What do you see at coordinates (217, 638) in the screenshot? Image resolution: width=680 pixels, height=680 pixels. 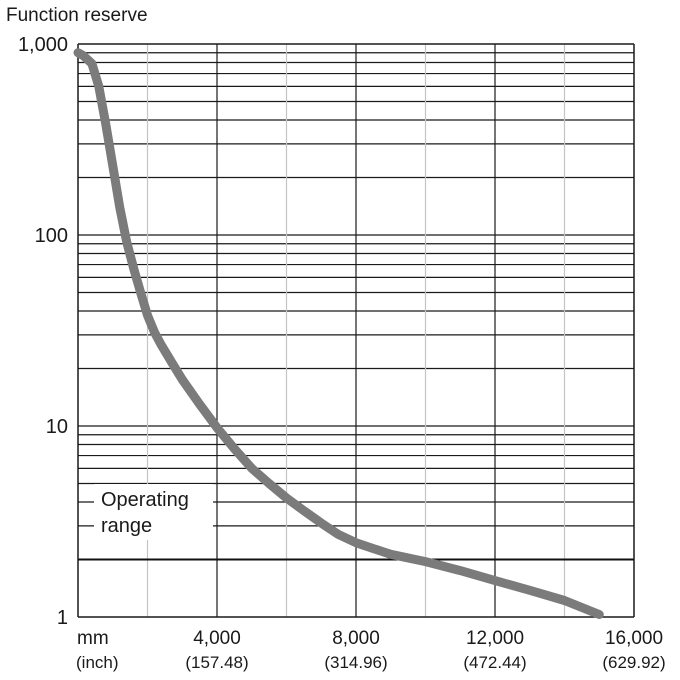 I see `x-tick-label: 4,000` at bounding box center [217, 638].